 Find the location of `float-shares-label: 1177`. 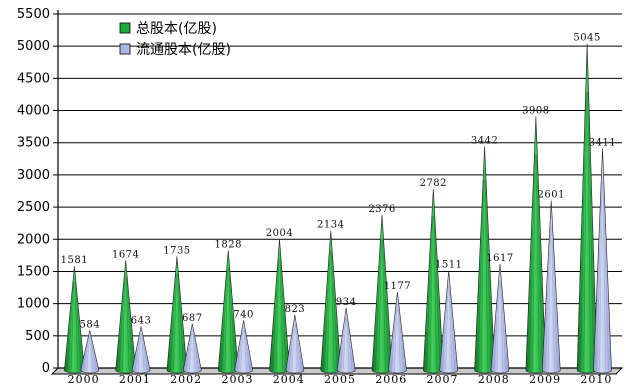

float-shares-label: 1177 is located at coordinates (397, 286).